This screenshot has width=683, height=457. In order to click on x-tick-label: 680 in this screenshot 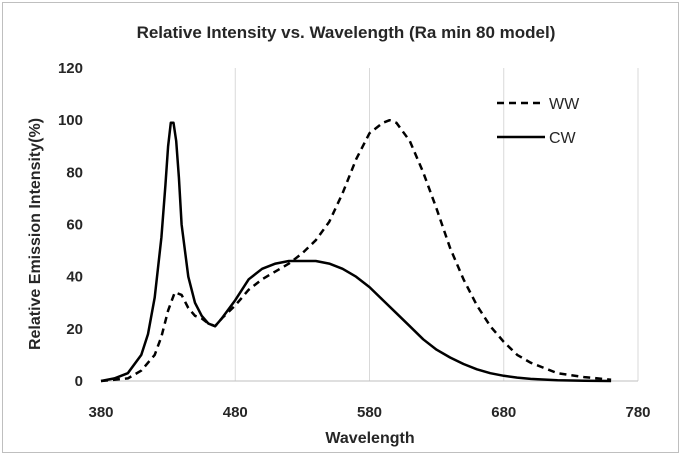, I will do `click(503, 412)`.